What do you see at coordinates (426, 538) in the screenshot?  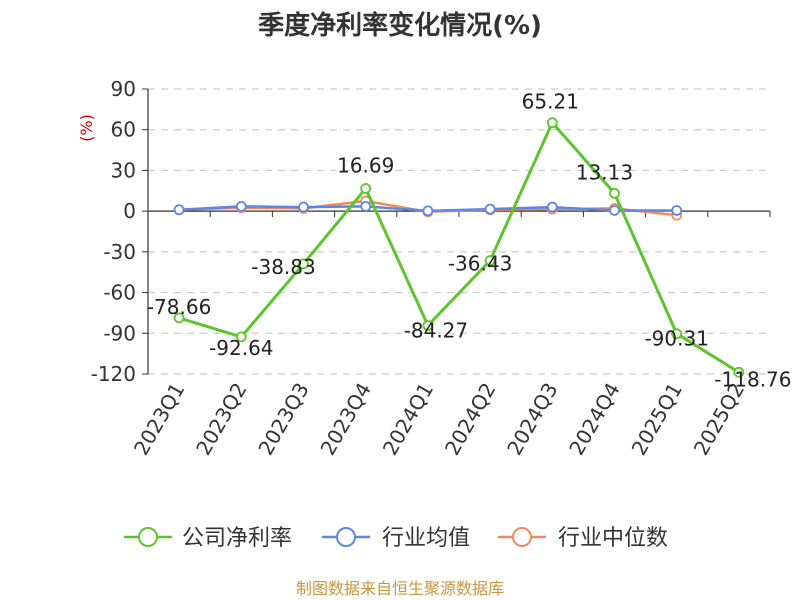 I see `legend-label-industry-avg: 行业均值` at bounding box center [426, 538].